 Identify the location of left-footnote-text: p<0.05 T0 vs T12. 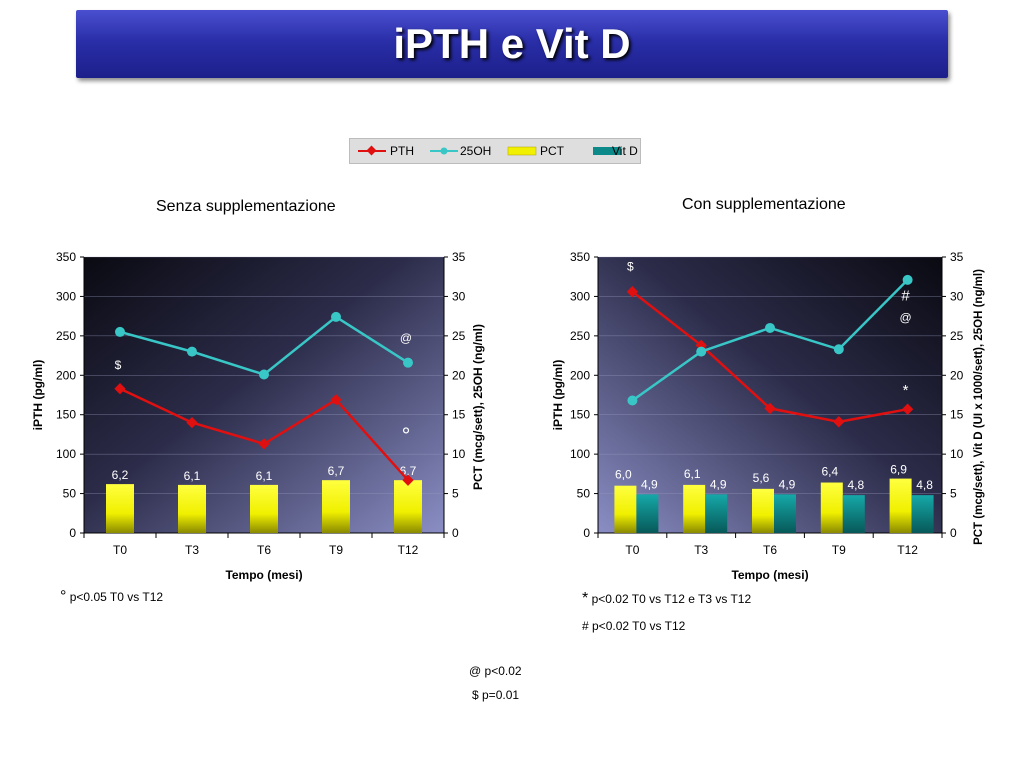
(116, 597).